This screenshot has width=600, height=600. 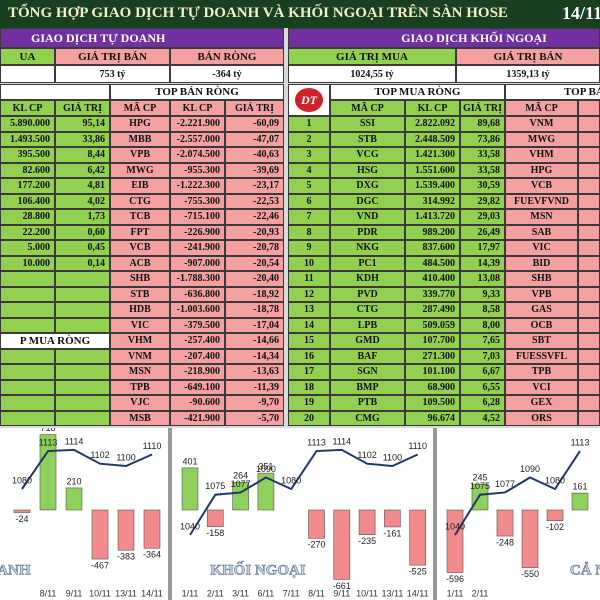 I want to click on sell-cell: SHB, so click(x=140, y=279).